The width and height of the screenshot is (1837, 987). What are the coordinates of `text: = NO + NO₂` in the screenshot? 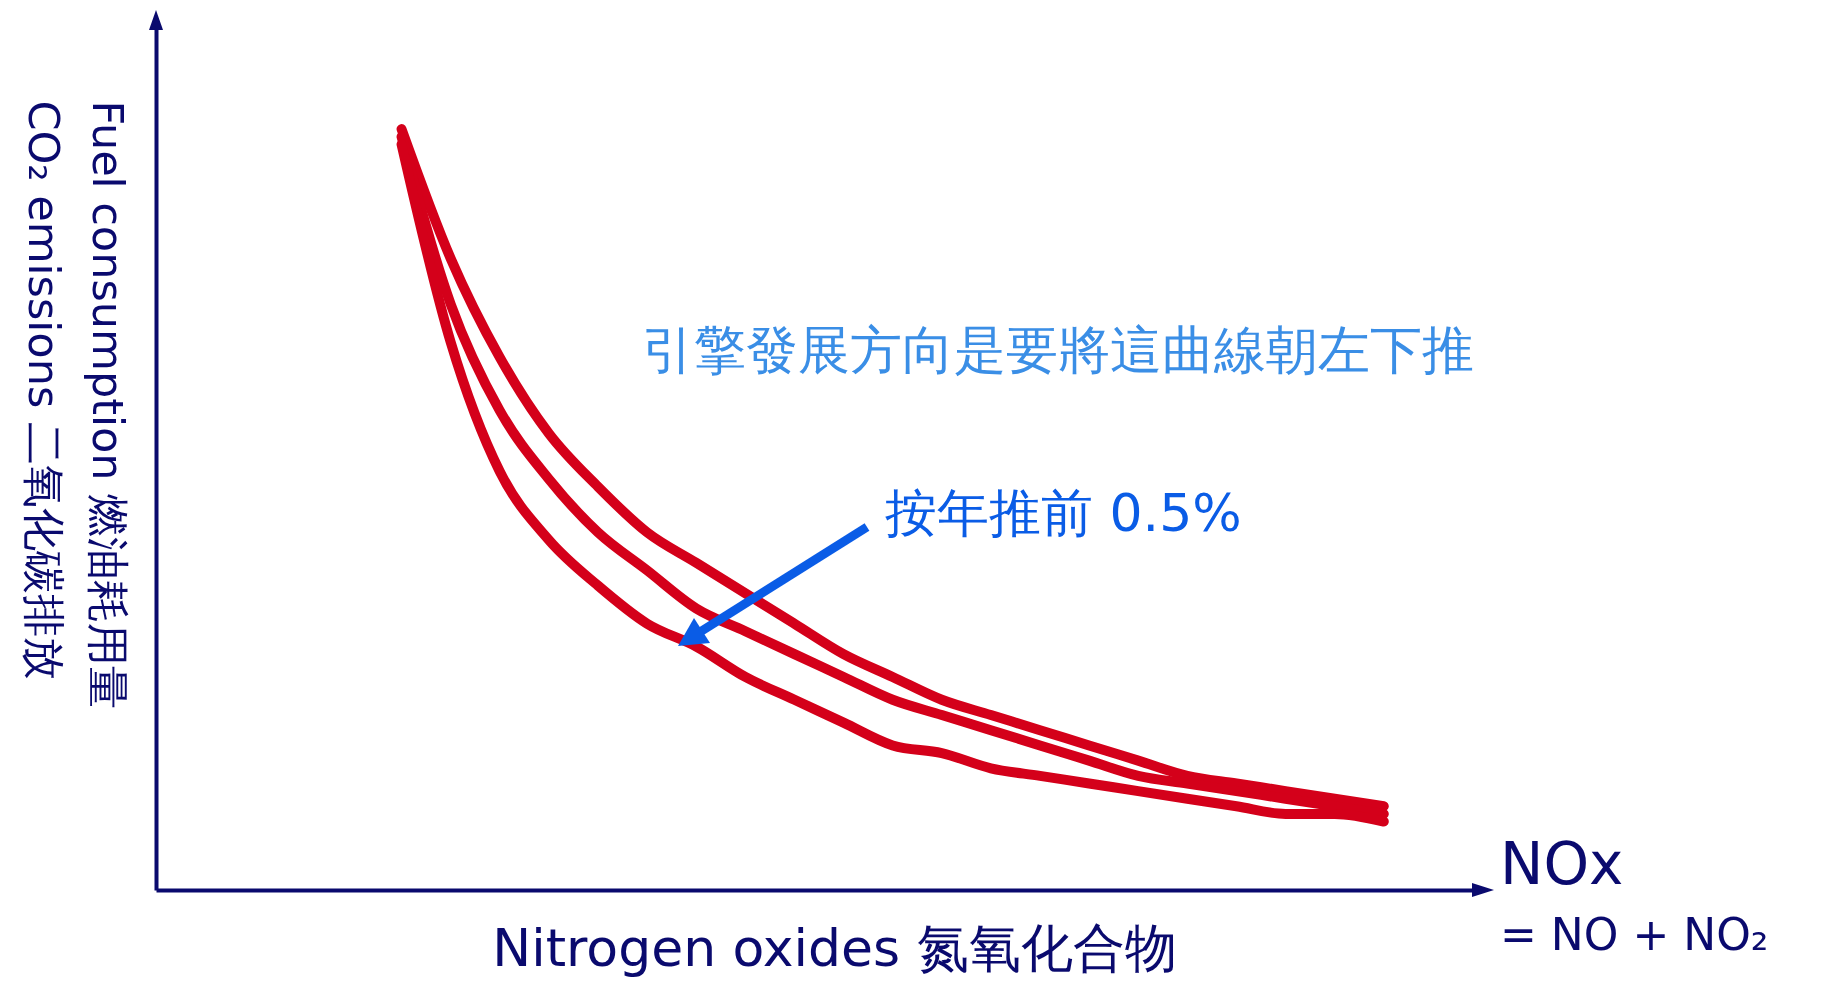 It's located at (1634, 934).